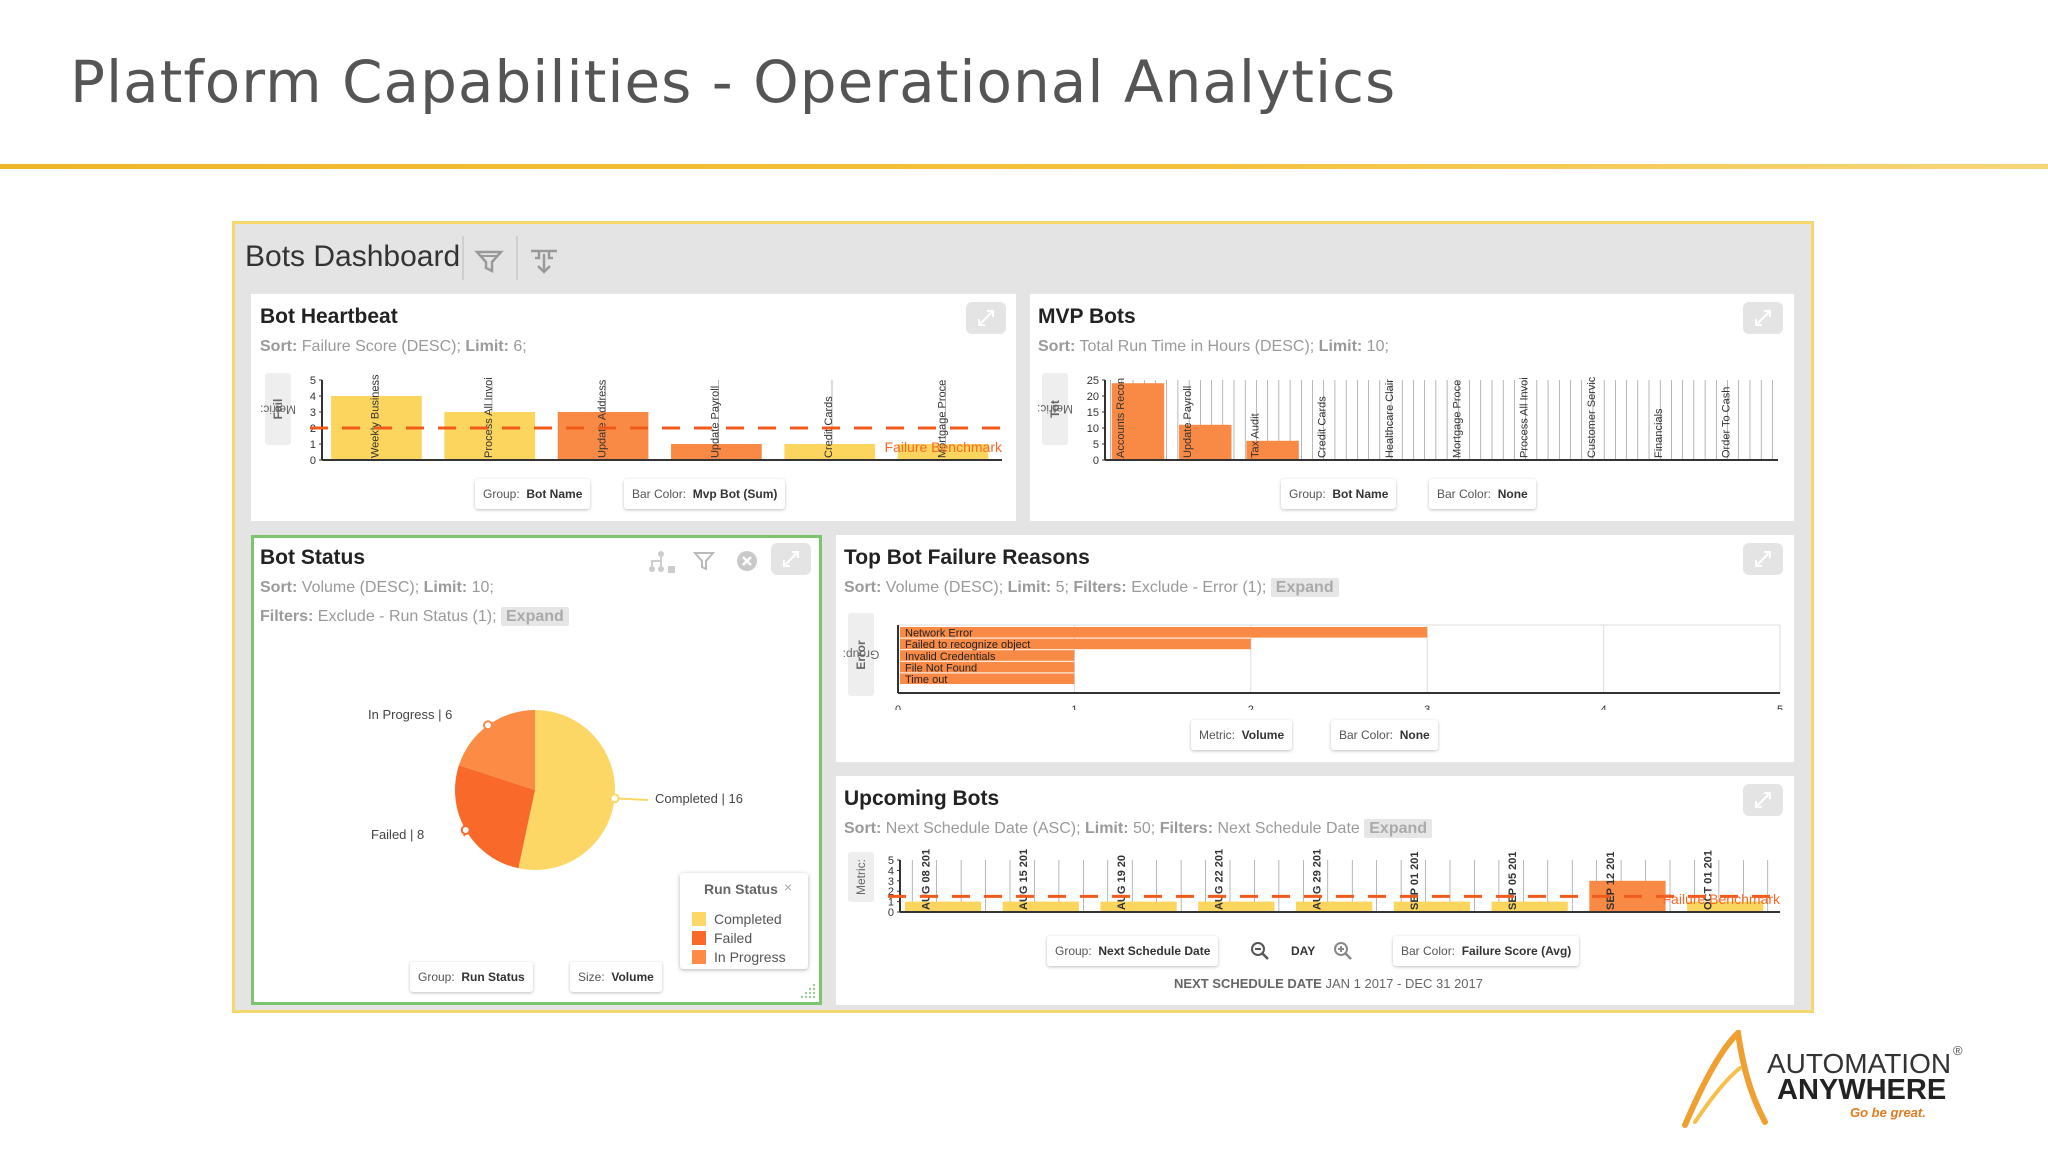 The image size is (2048, 1152). What do you see at coordinates (808, 993) in the screenshot?
I see `resize-handle-icon` at bounding box center [808, 993].